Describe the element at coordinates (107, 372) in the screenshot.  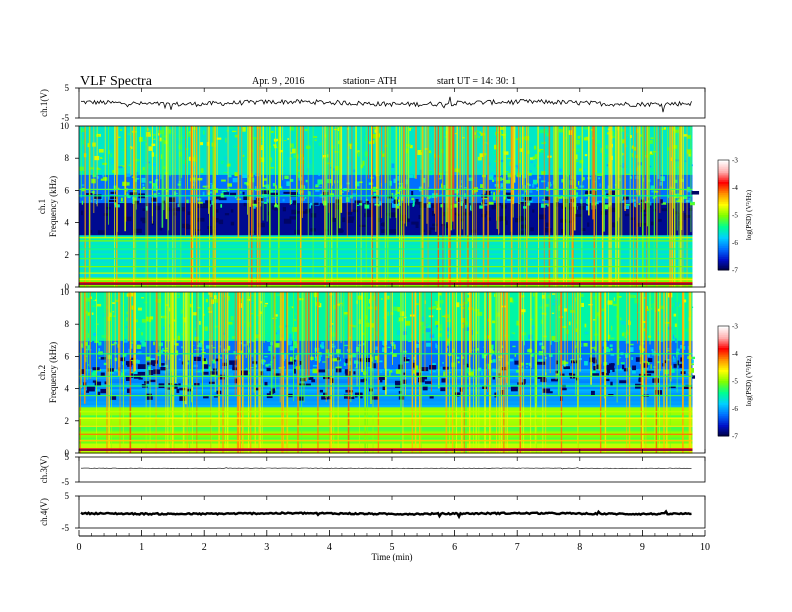
I see `ch2-spectrogram-sferic-strong` at that location.